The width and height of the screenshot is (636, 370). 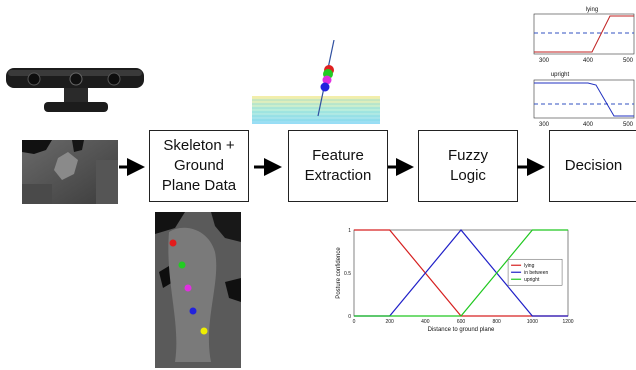 I want to click on joint-head, so click(x=173, y=243).